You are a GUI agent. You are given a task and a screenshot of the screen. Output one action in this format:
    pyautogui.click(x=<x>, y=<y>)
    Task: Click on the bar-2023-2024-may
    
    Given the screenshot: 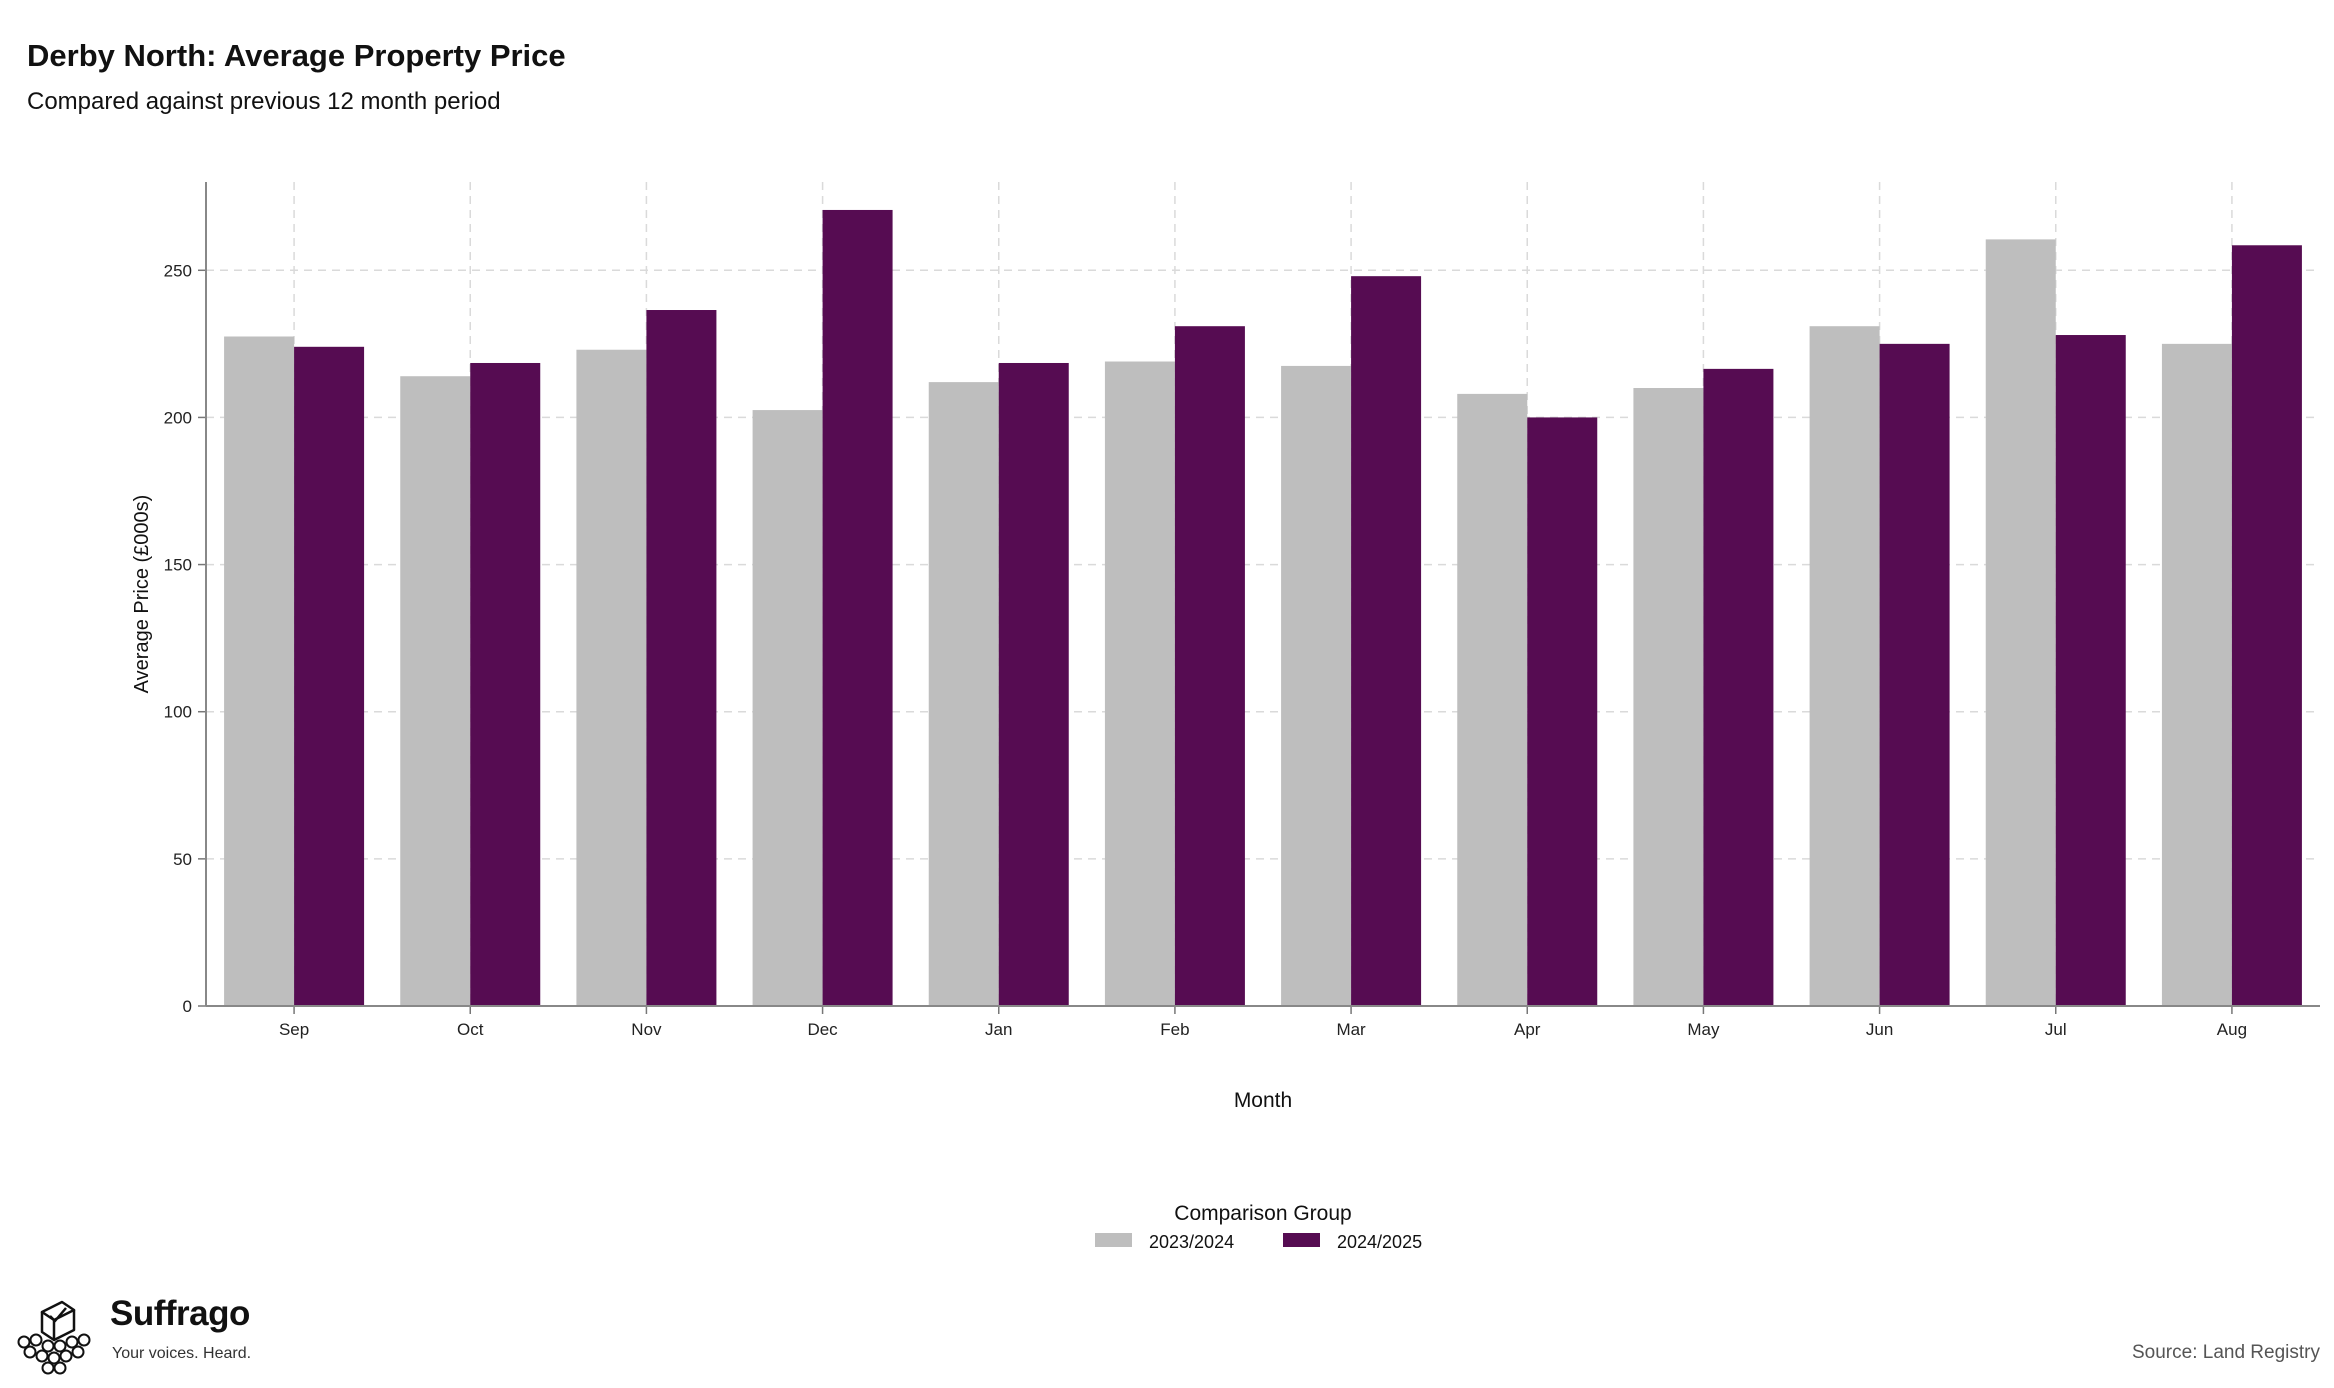 What is the action you would take?
    pyautogui.click(x=1668, y=697)
    